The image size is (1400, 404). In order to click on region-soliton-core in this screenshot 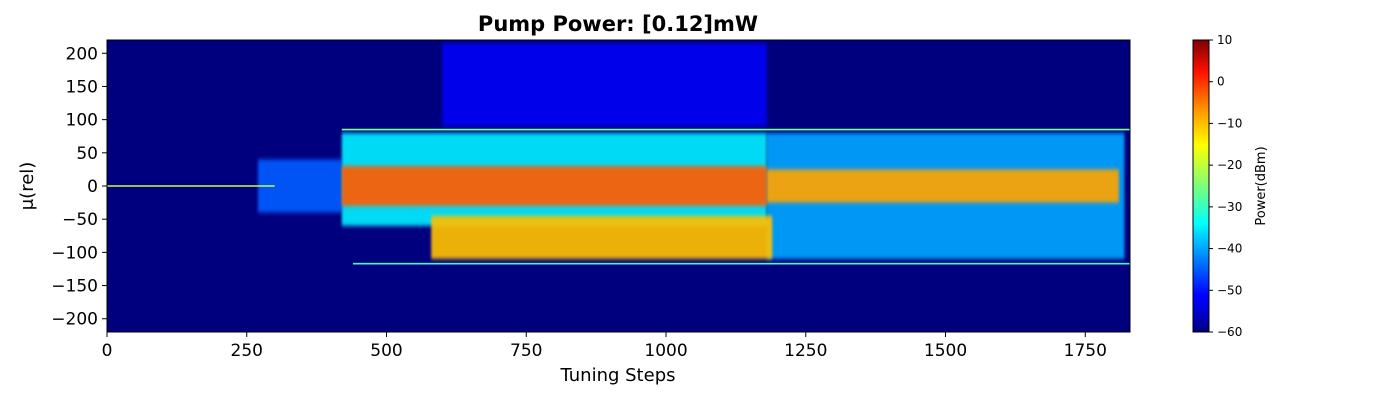, I will do `click(942, 186)`.